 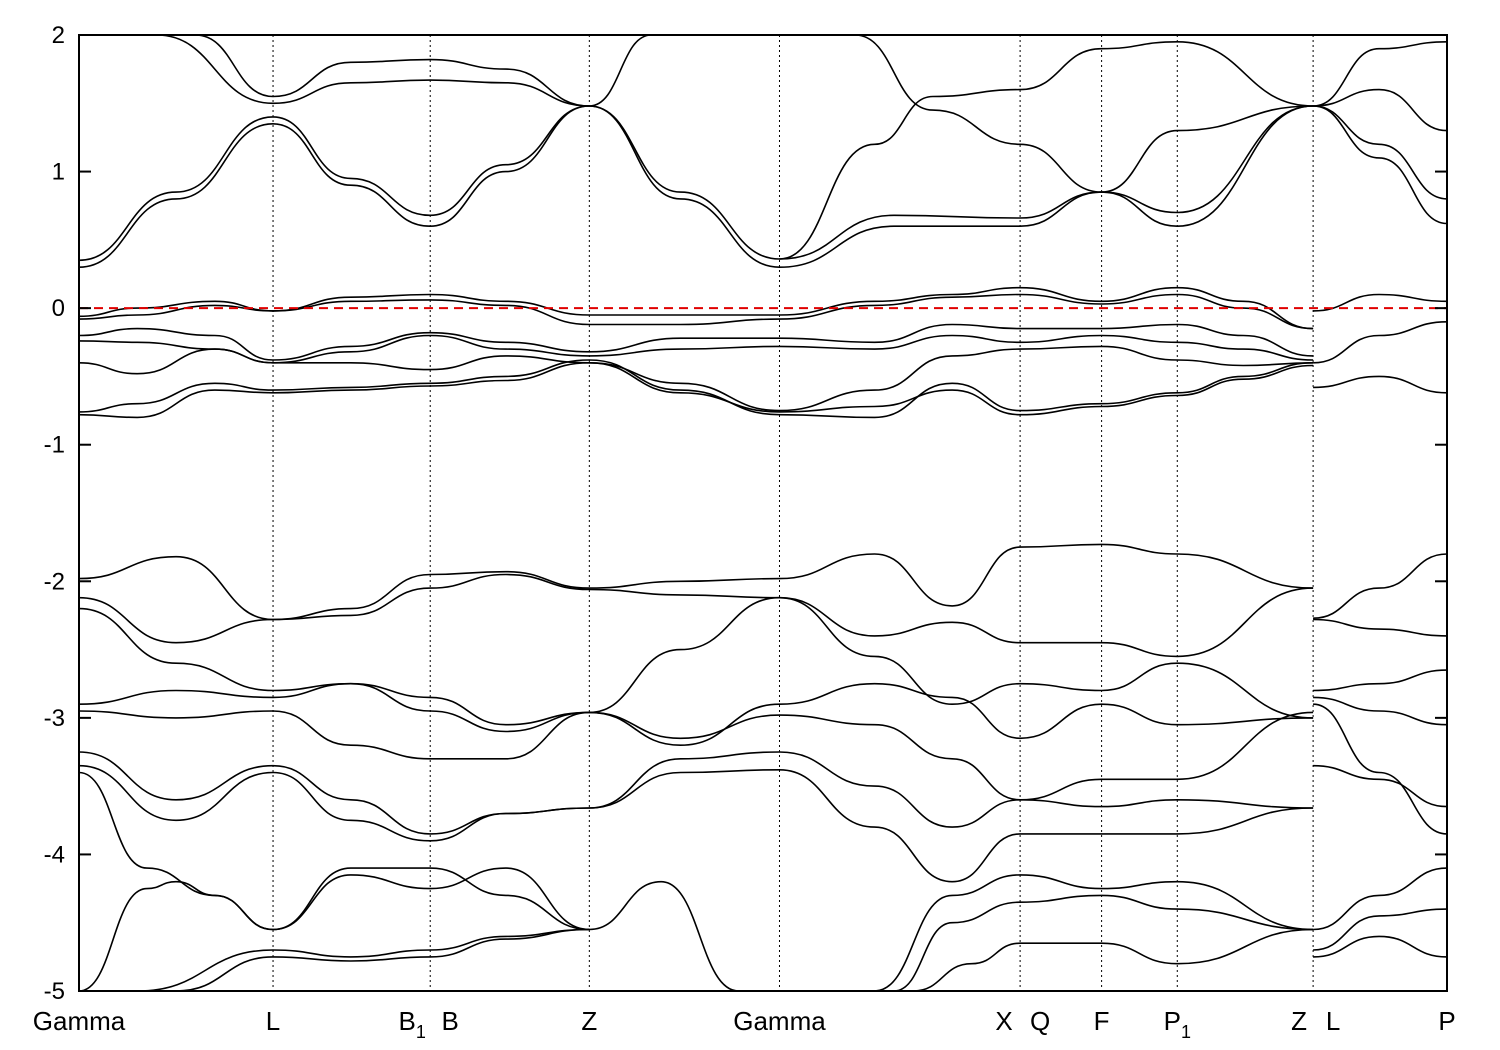 I want to click on y-tick-label: -3, so click(x=54, y=718).